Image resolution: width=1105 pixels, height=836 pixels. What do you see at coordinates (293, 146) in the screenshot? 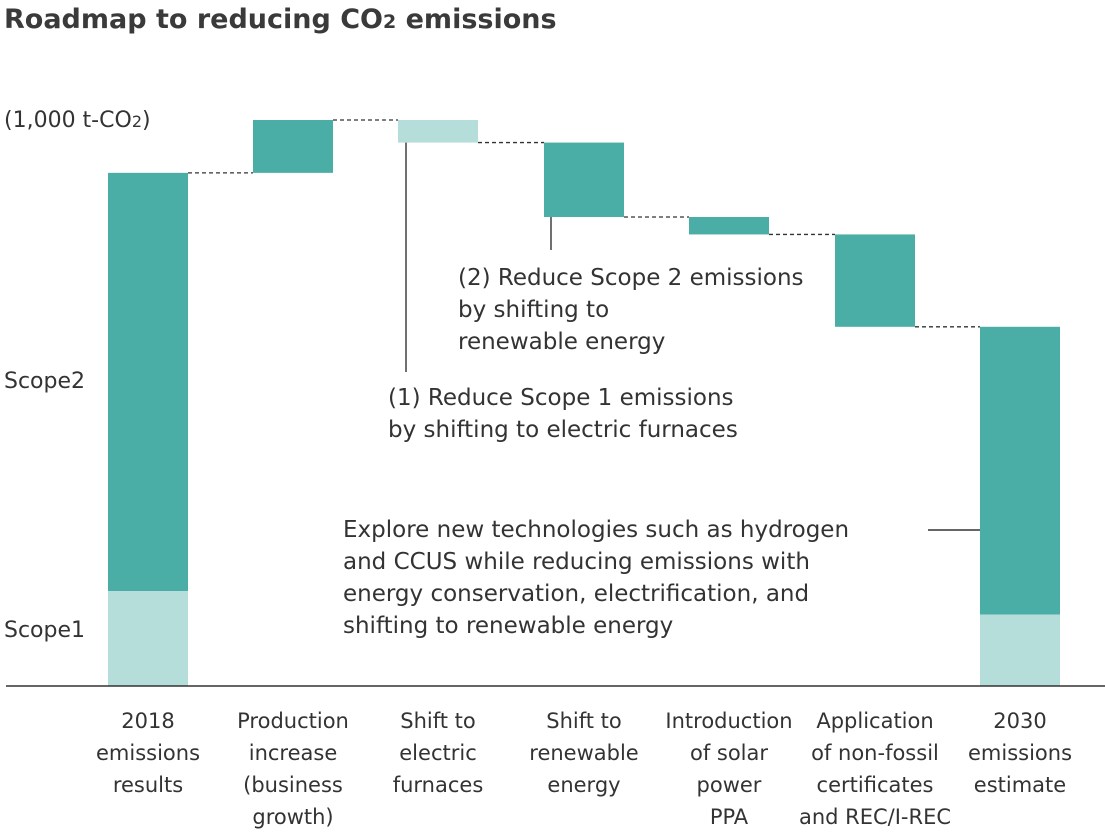
I see `bar-1-increase` at bounding box center [293, 146].